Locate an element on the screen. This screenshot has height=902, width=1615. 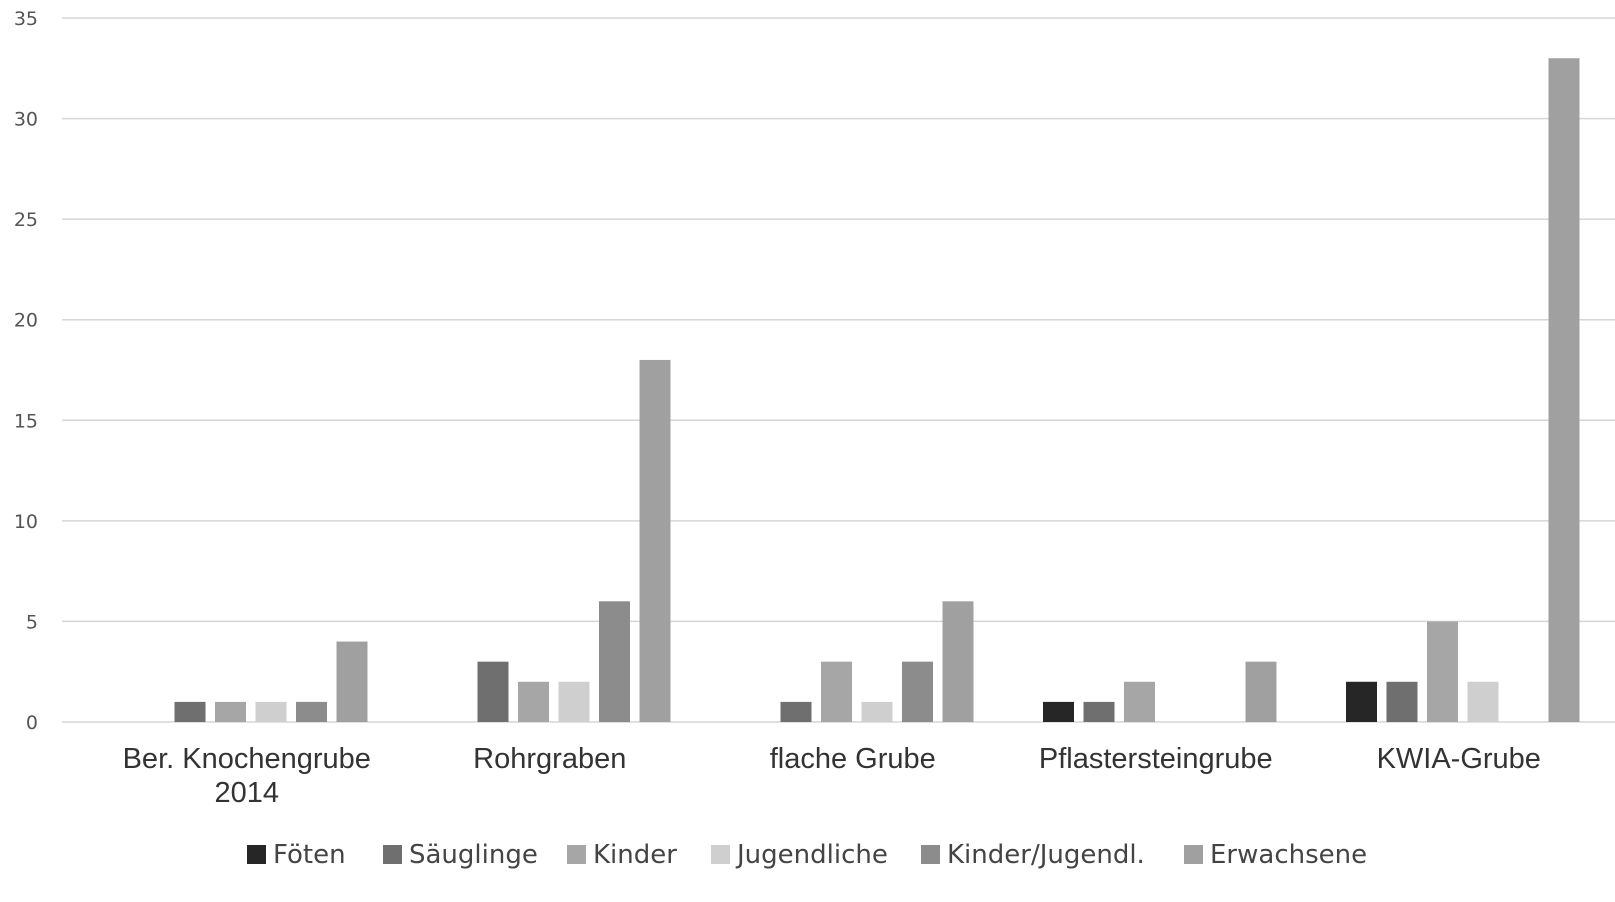
y-tick-label: 0 is located at coordinates (32, 723).